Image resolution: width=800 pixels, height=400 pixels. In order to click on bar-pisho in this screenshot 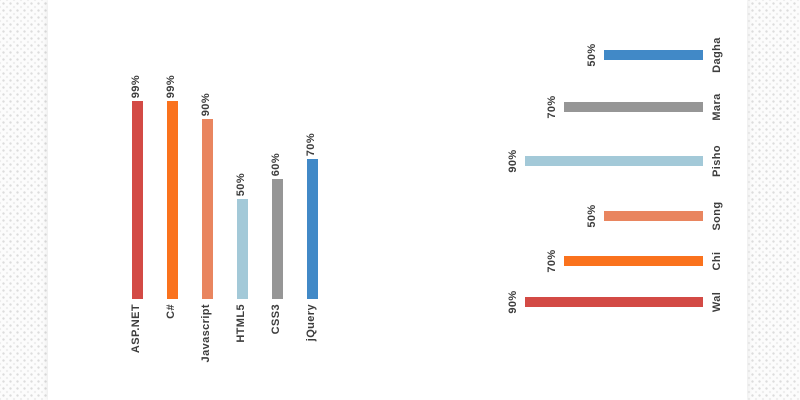, I will do `click(614, 161)`.